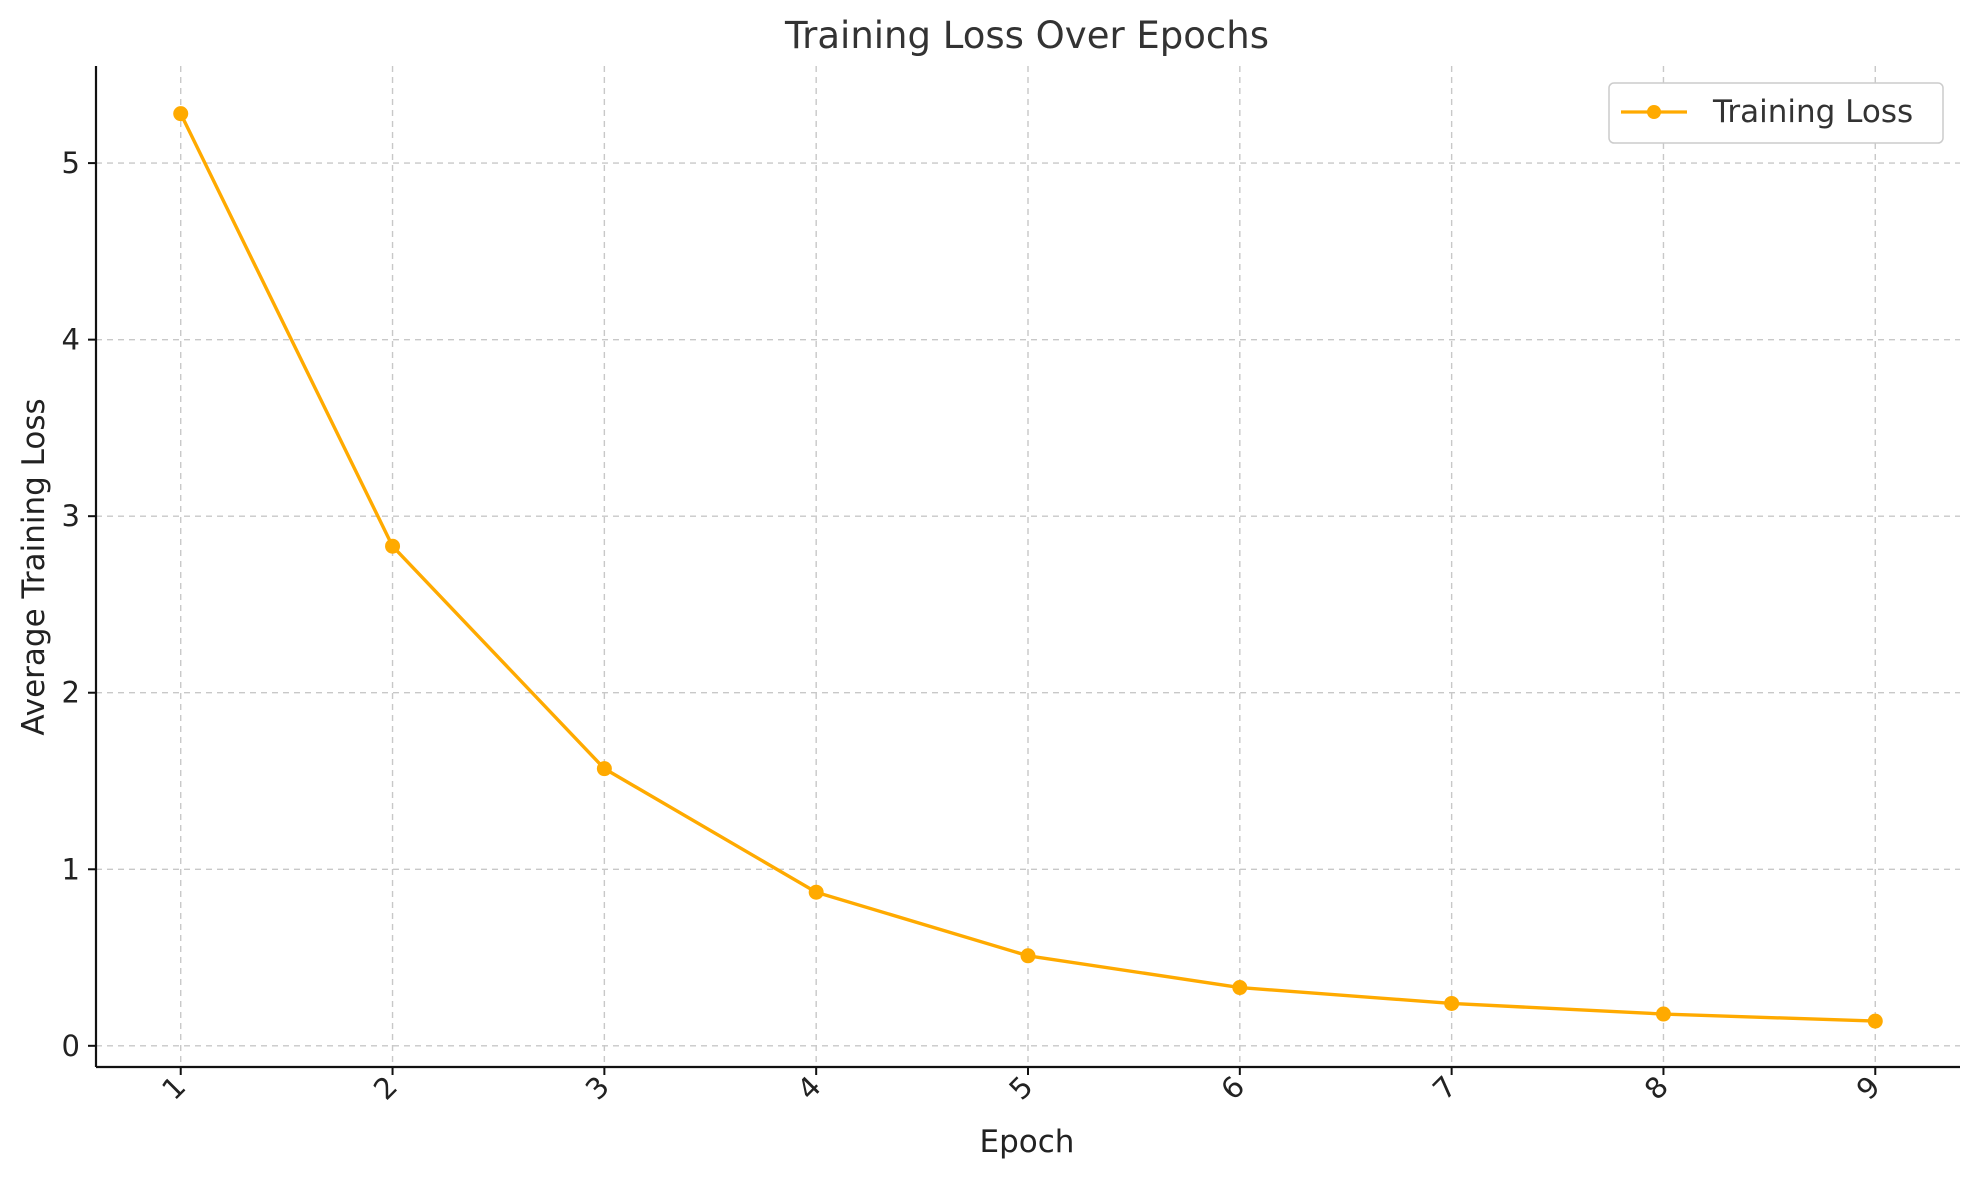 This screenshot has height=1180, width=1979. Describe the element at coordinates (1027, 1142) in the screenshot. I see `x-axis-label: Epoch` at that location.